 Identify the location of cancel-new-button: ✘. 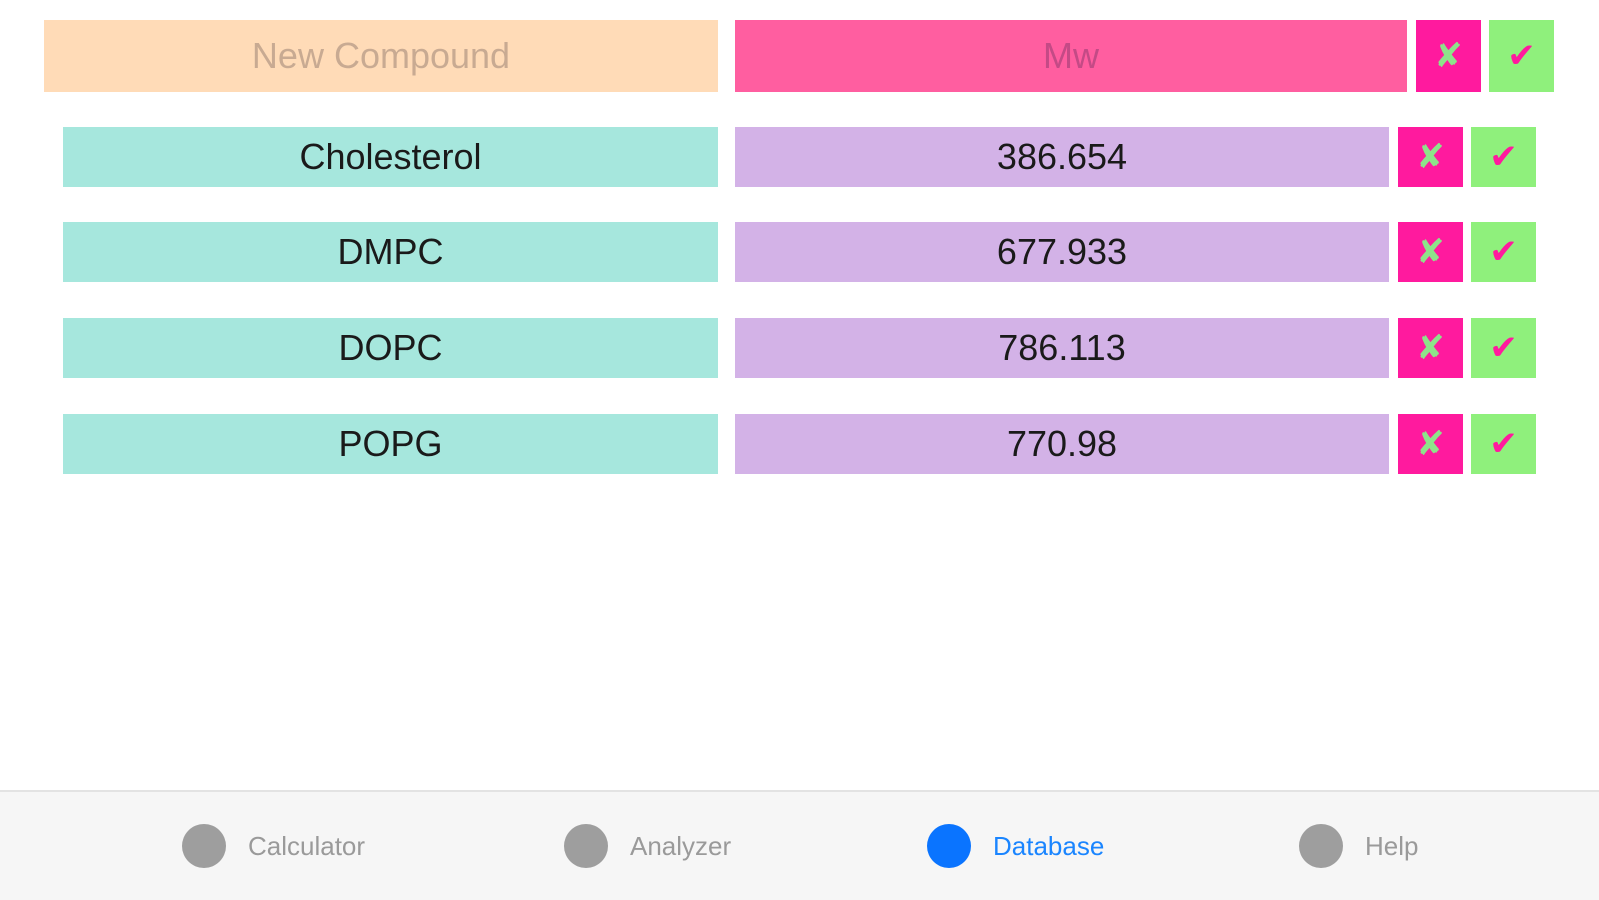
(1448, 56).